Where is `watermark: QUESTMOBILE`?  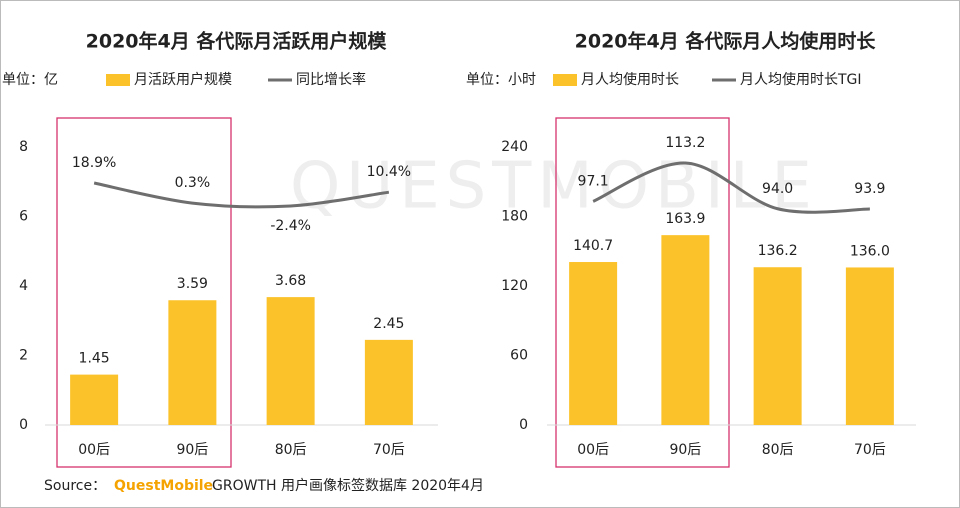 watermark: QUESTMOBILE is located at coordinates (554, 187).